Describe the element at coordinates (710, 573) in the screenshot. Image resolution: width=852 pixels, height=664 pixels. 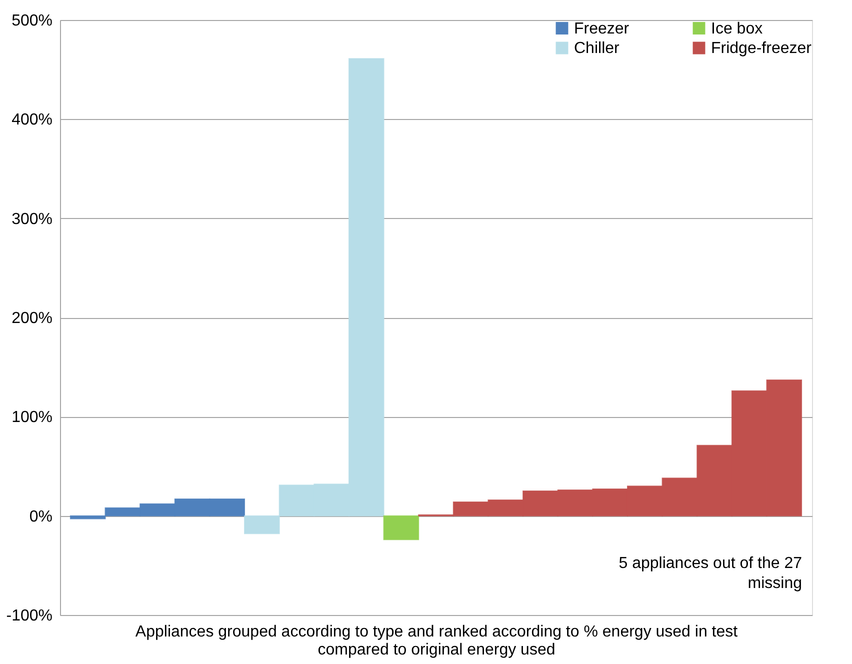
I see `annotation: 5 appliances out of the 27 missing` at that location.